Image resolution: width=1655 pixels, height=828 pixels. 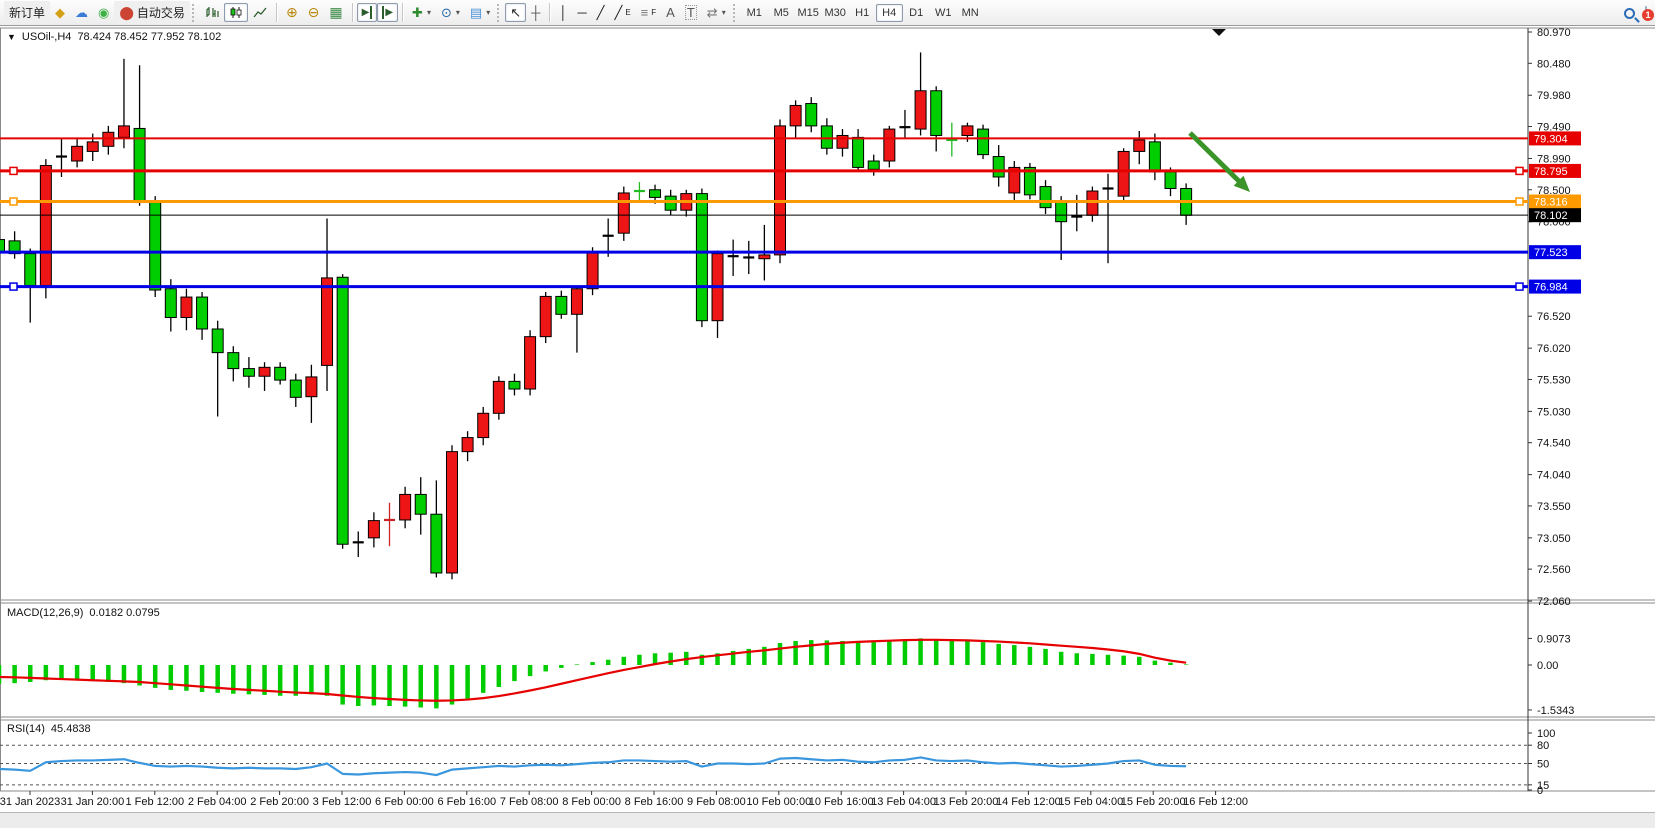 I want to click on chart-top-marker, so click(x=1219, y=32).